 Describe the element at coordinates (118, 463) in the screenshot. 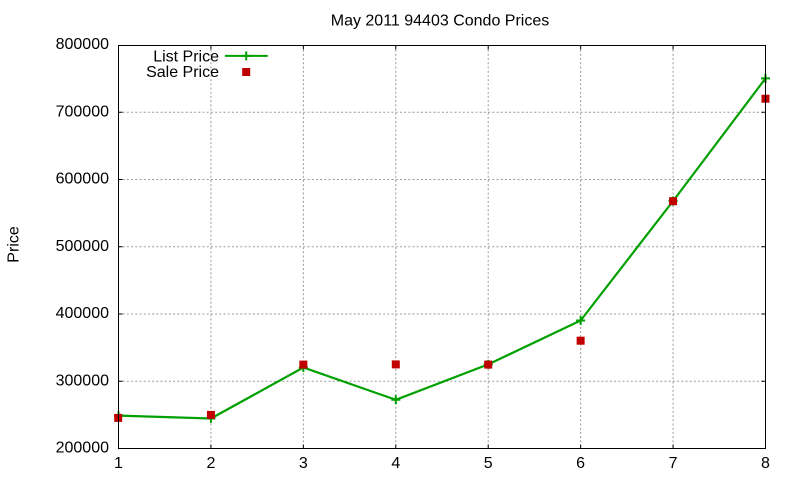

I see `svg-text: 1` at that location.